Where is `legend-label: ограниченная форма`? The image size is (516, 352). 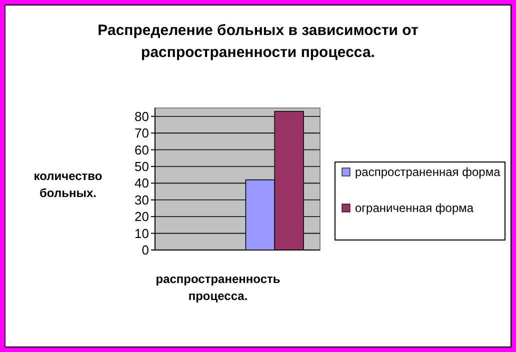
legend-label: ограниченная форма is located at coordinates (414, 208).